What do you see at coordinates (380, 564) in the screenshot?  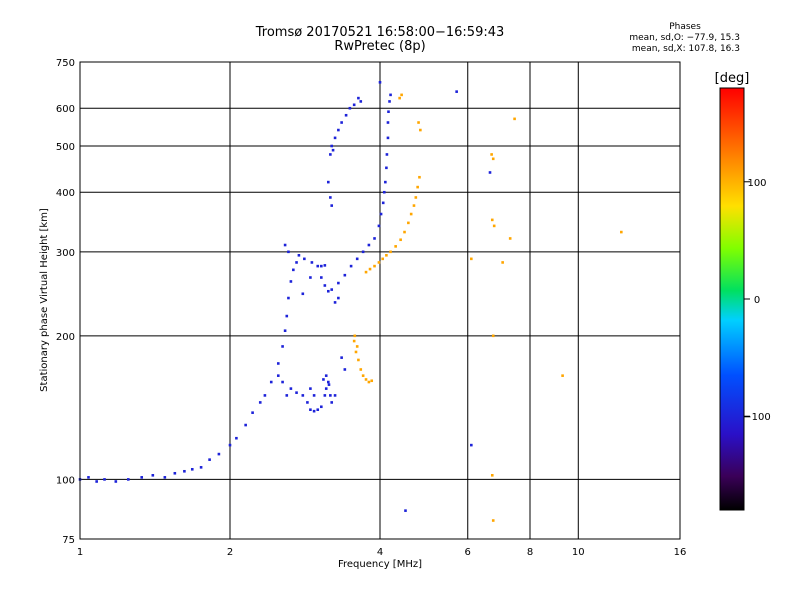 I see `x-axis-label: Frequency [MHz]` at bounding box center [380, 564].